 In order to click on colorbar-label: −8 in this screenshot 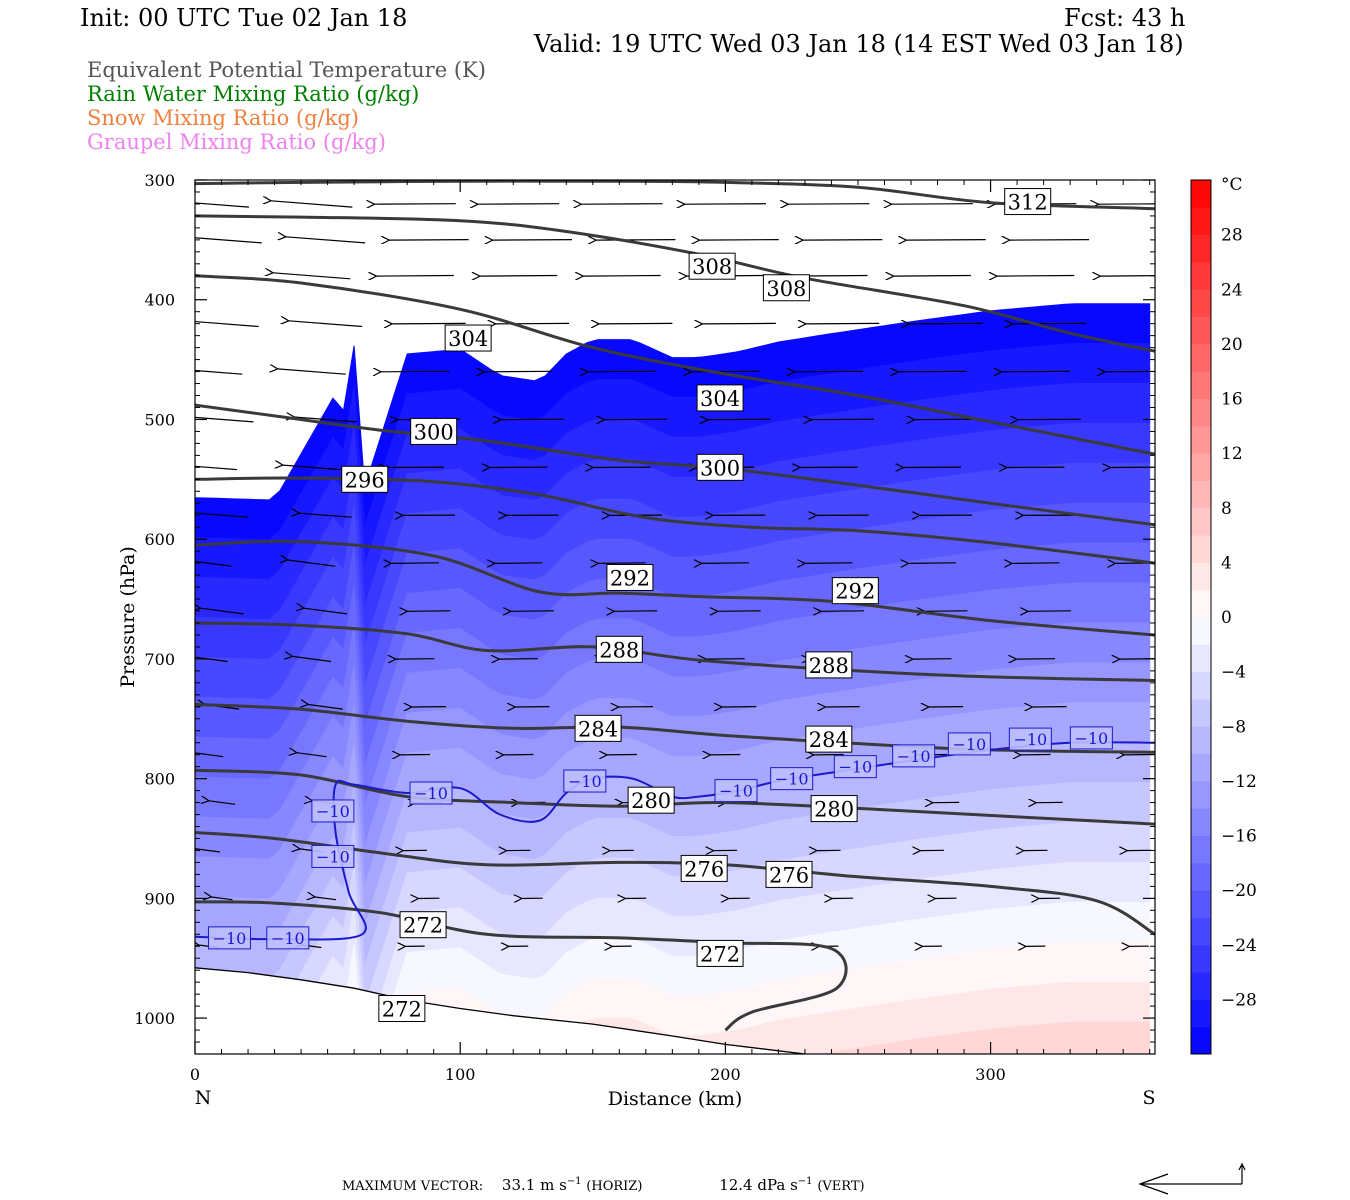, I will do `click(1233, 727)`.